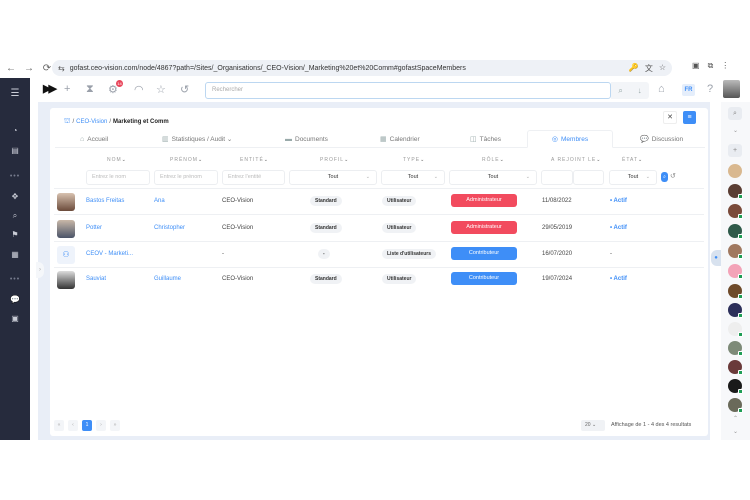 This screenshot has width=750, height=500. I want to click on filter-joined-to, so click(588, 177).